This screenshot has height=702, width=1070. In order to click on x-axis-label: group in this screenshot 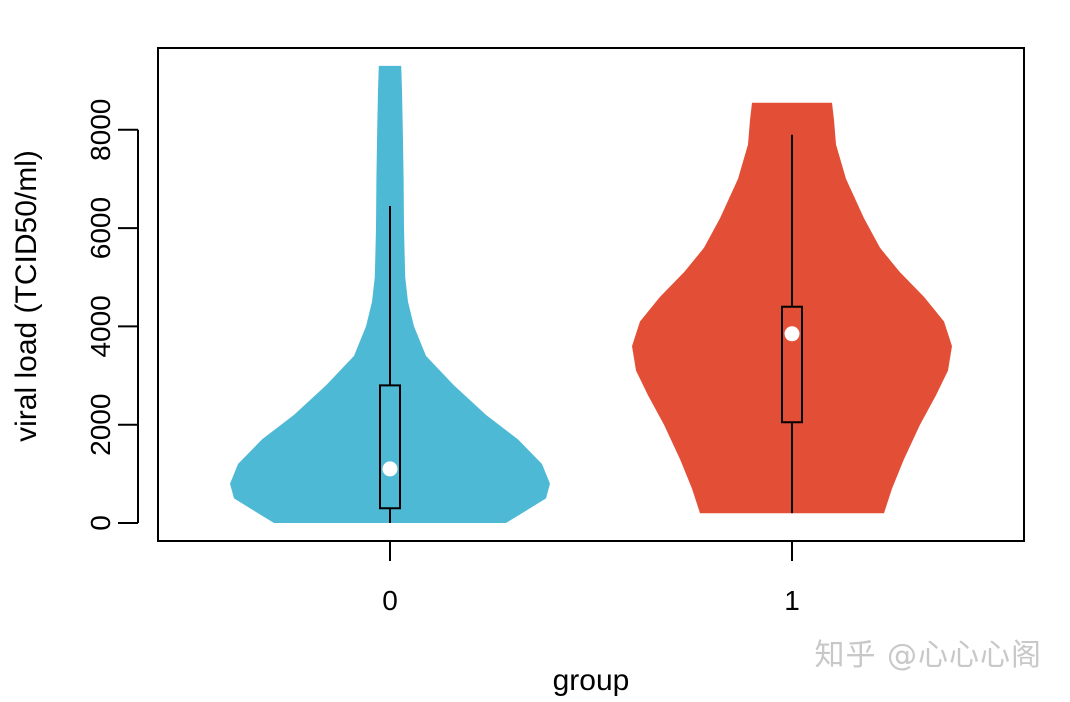, I will do `click(591, 680)`.